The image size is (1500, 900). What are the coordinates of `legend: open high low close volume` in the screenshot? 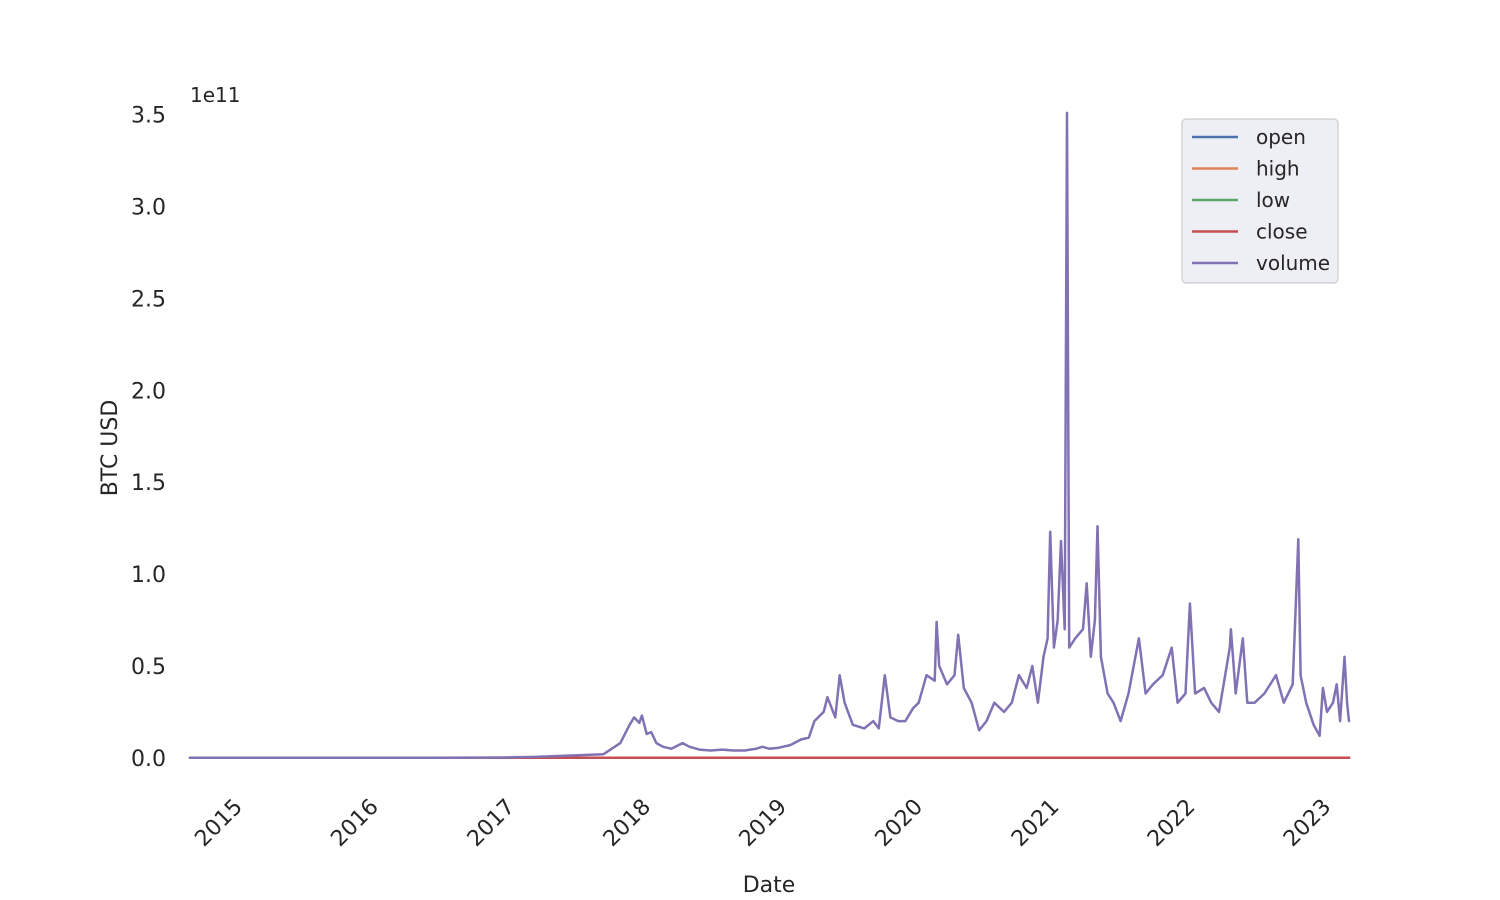 It's located at (1260, 201).